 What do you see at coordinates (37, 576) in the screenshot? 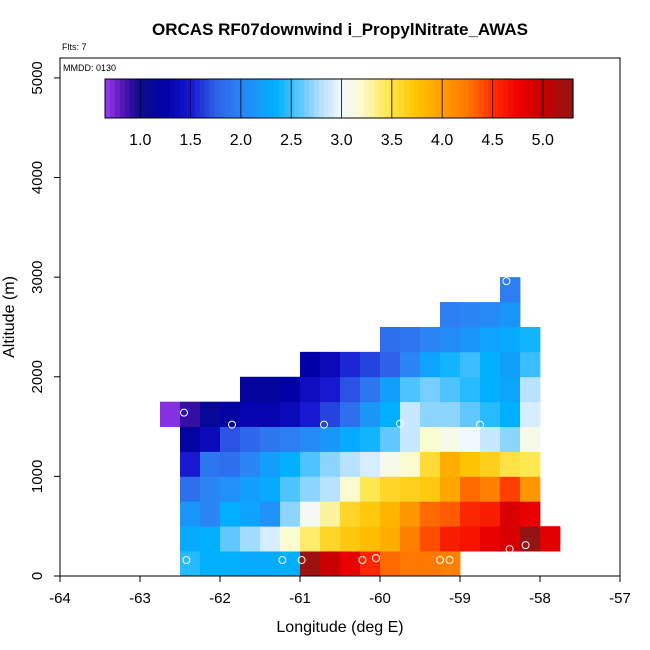
I see `y-tick-label: 0` at bounding box center [37, 576].